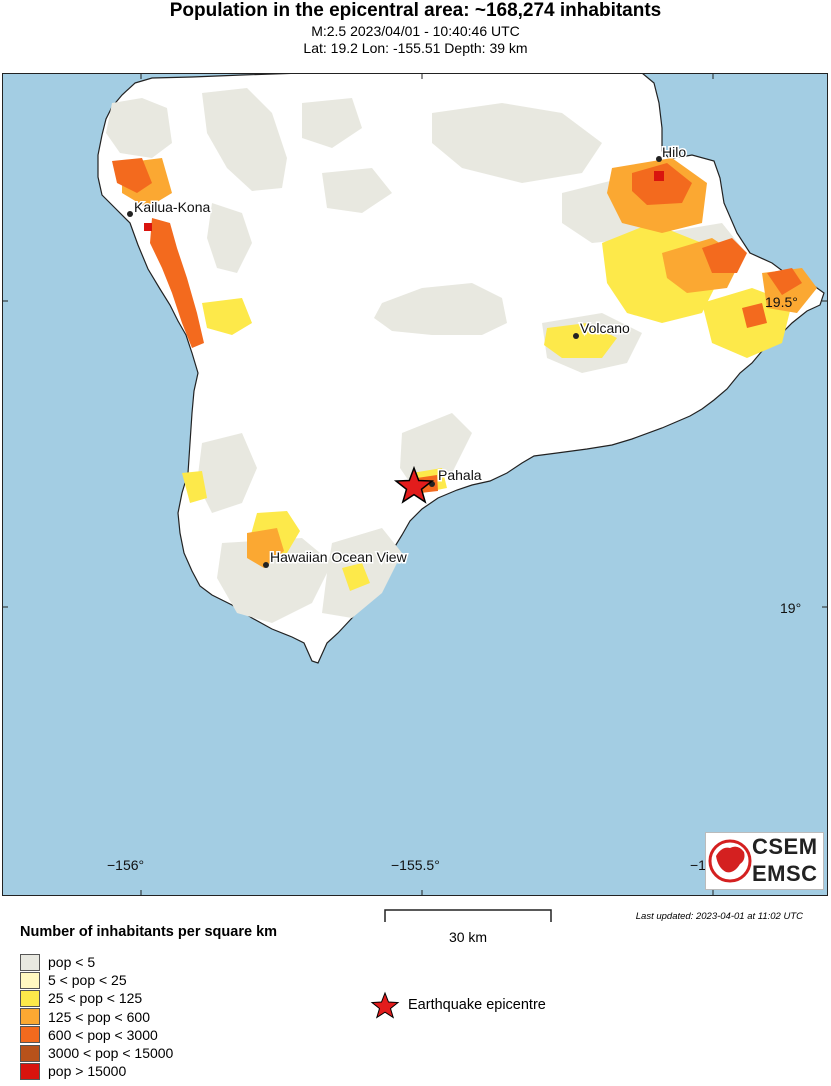  I want to click on scale-bar-label: 30 km, so click(468, 937).